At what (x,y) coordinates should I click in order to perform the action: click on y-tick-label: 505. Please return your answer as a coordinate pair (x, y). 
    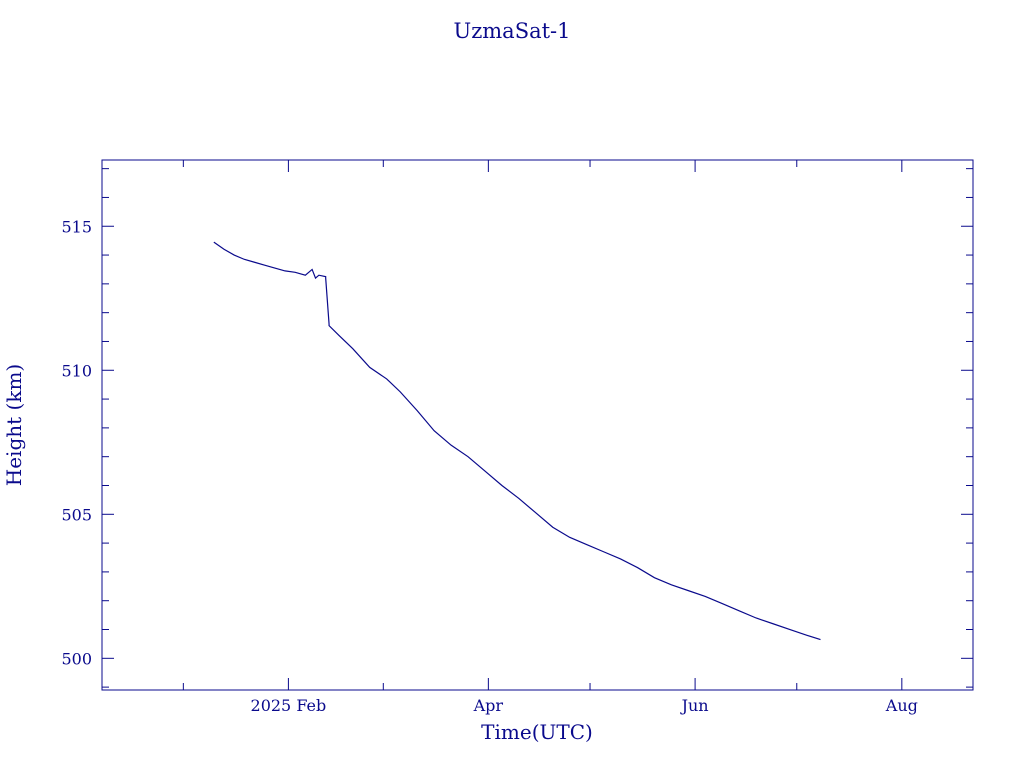
    Looking at the image, I should click on (76, 514).